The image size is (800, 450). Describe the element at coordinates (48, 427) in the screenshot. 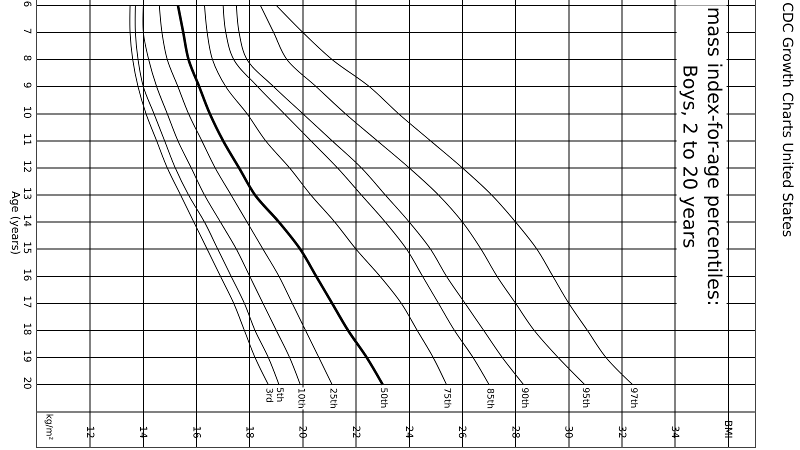

I see `annotation: kg/m²` at that location.